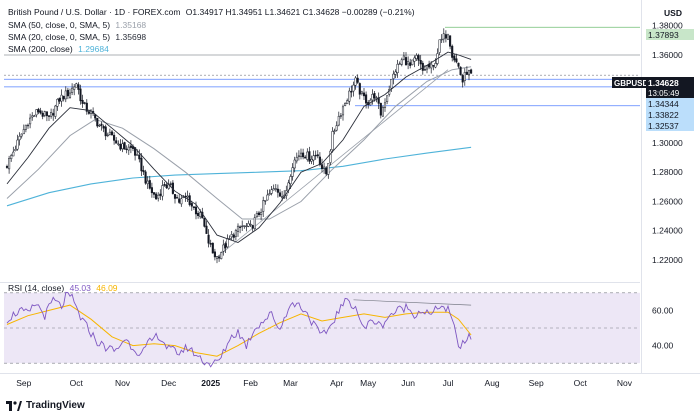 This screenshot has width=700, height=419. Describe the element at coordinates (45, 405) in the screenshot. I see `tradingview-branding: TradingView` at that location.